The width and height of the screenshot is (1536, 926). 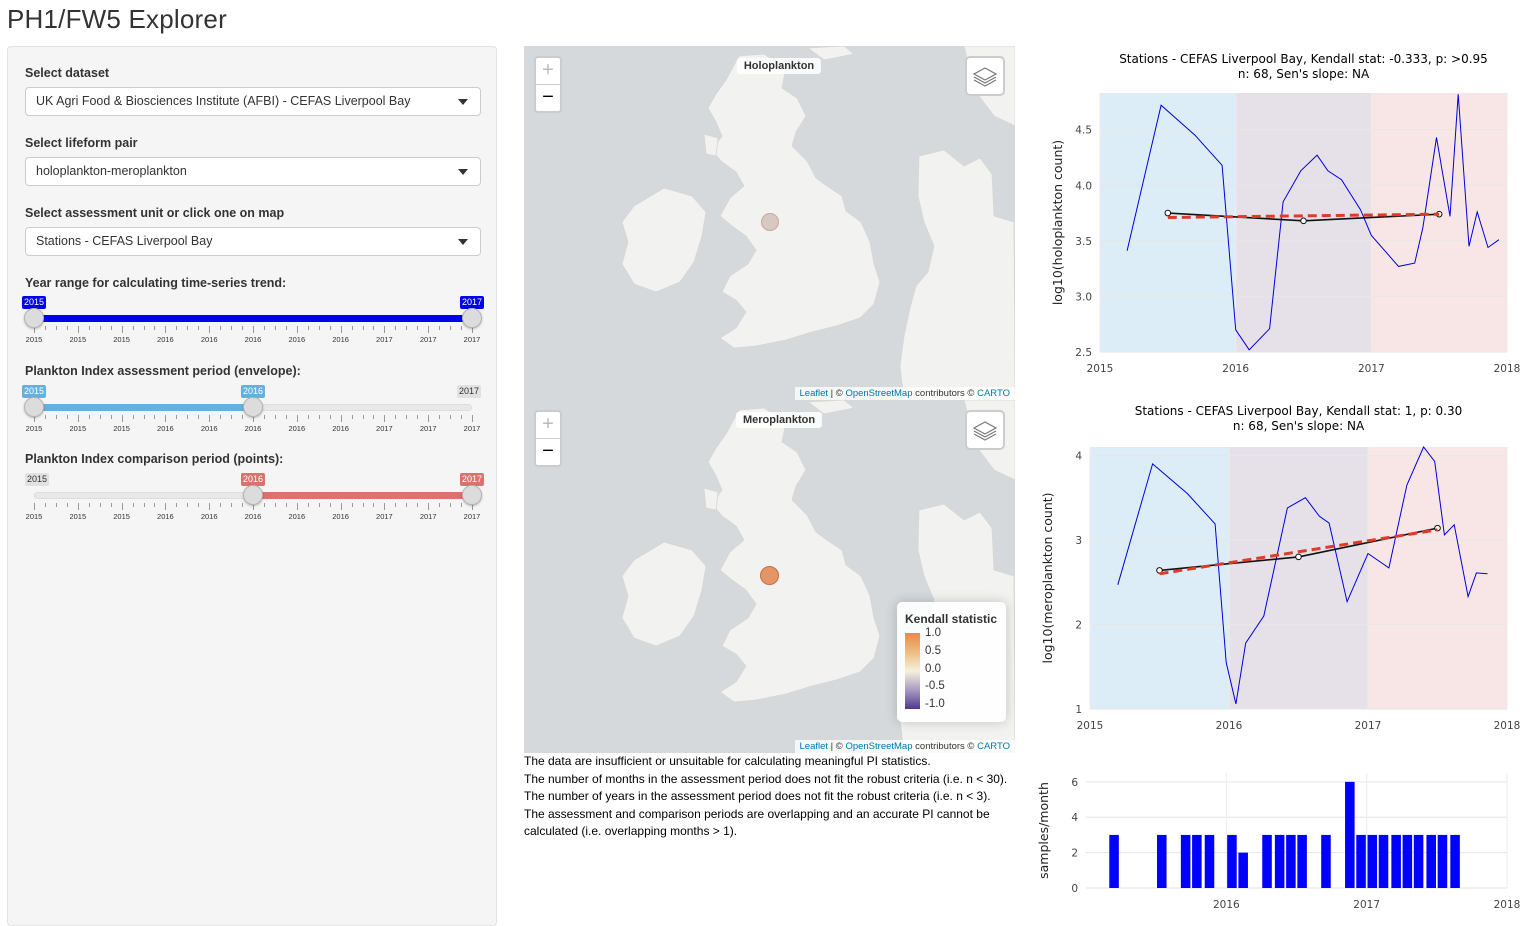 What do you see at coordinates (779, 66) in the screenshot?
I see `map-title-holoplankton: Holoplankton` at bounding box center [779, 66].